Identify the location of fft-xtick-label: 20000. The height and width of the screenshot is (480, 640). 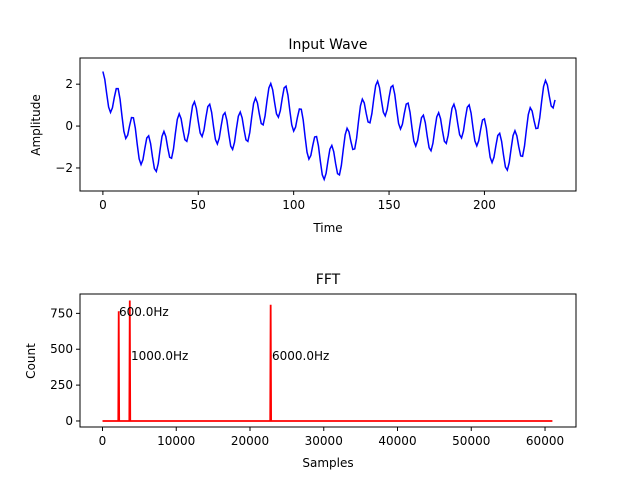
(250, 441).